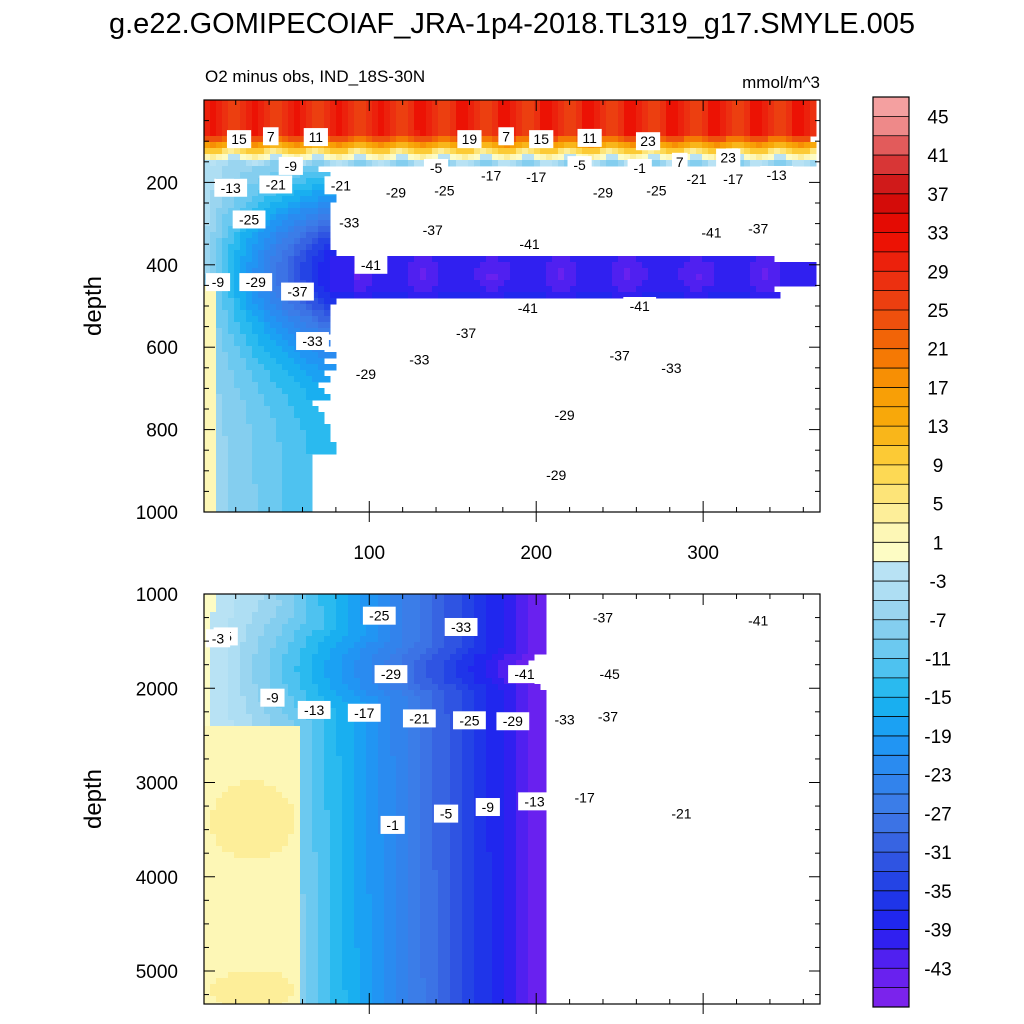 Image resolution: width=1024 pixels, height=1024 pixels. Describe the element at coordinates (315, 137) in the screenshot. I see `contour-label: 11` at that location.